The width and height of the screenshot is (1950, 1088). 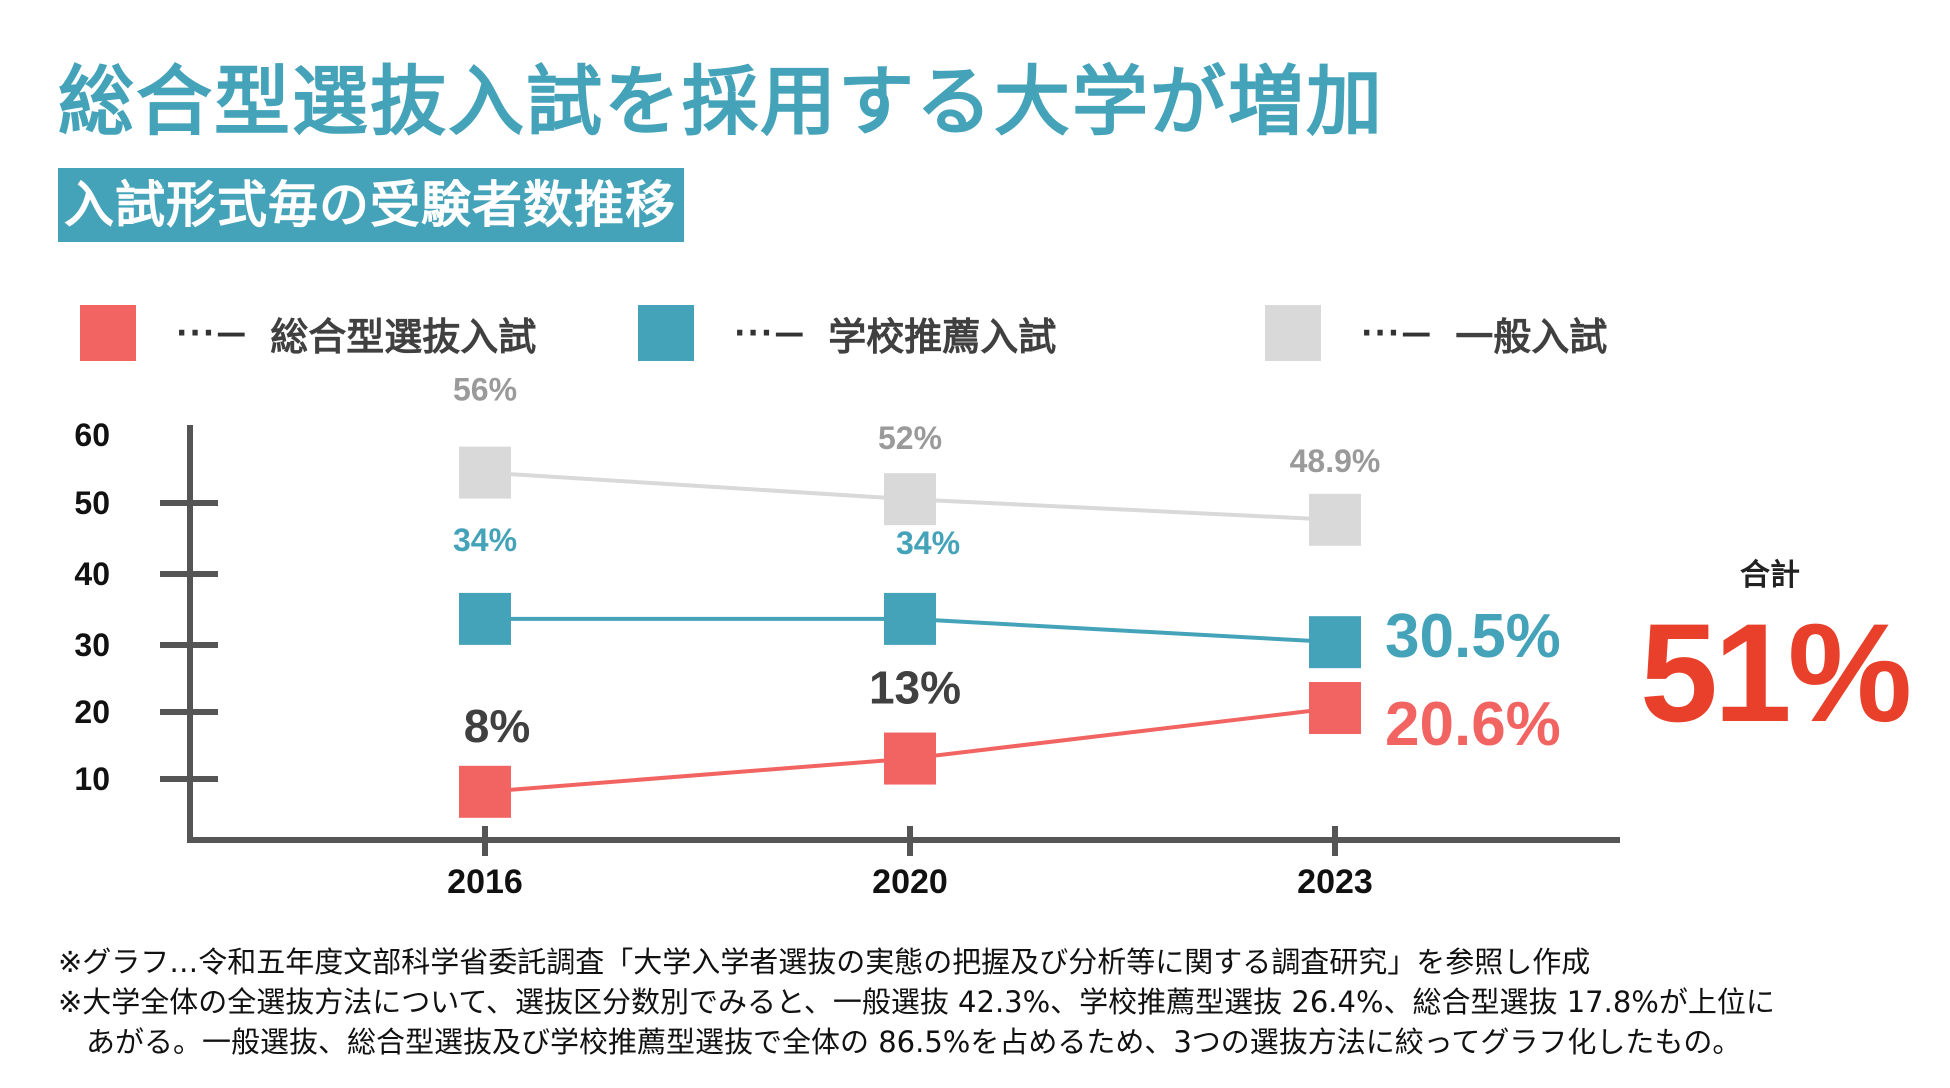 What do you see at coordinates (485, 390) in the screenshot?
I see `data-label-ippan: 56%` at bounding box center [485, 390].